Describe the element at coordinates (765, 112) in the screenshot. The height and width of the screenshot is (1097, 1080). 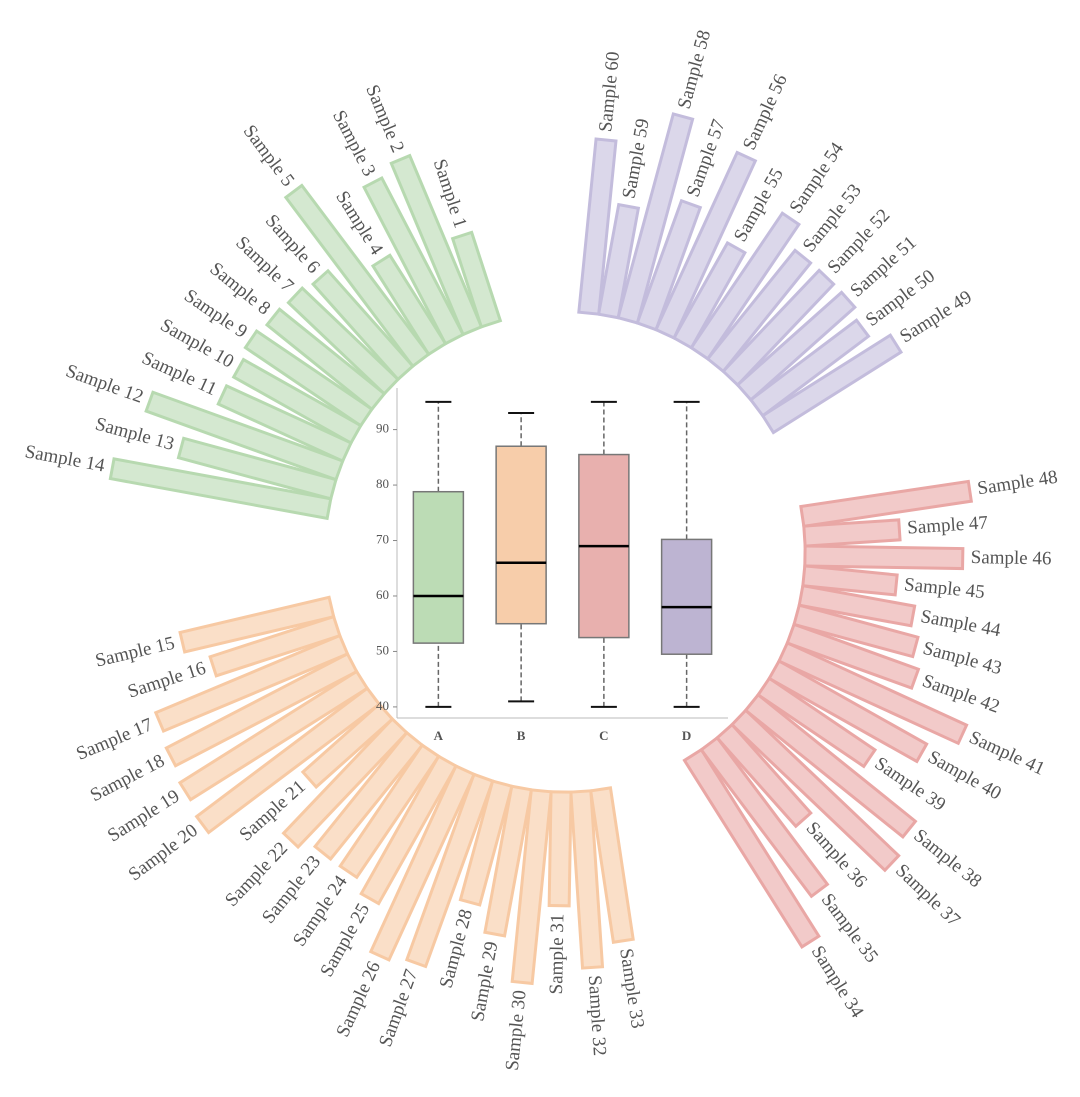
I see `bar-label: Sample 56` at that location.